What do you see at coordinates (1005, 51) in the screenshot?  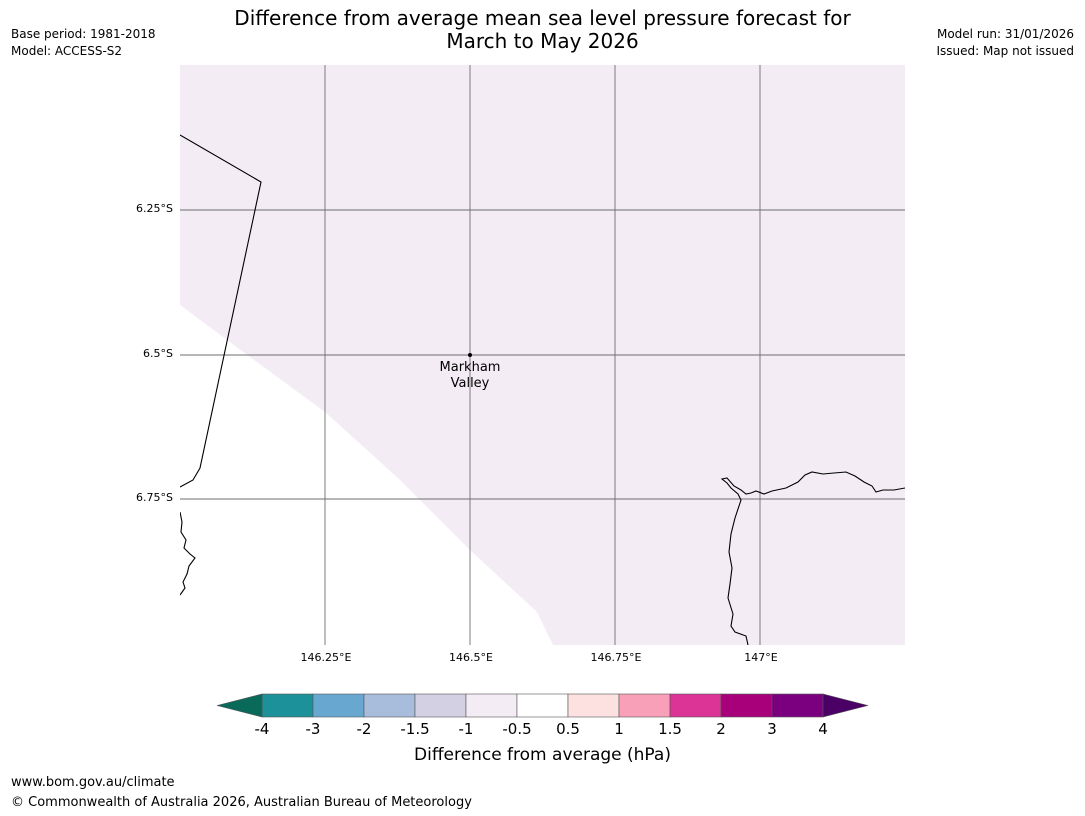 I see `issued-status: Issued: Map not issued` at bounding box center [1005, 51].